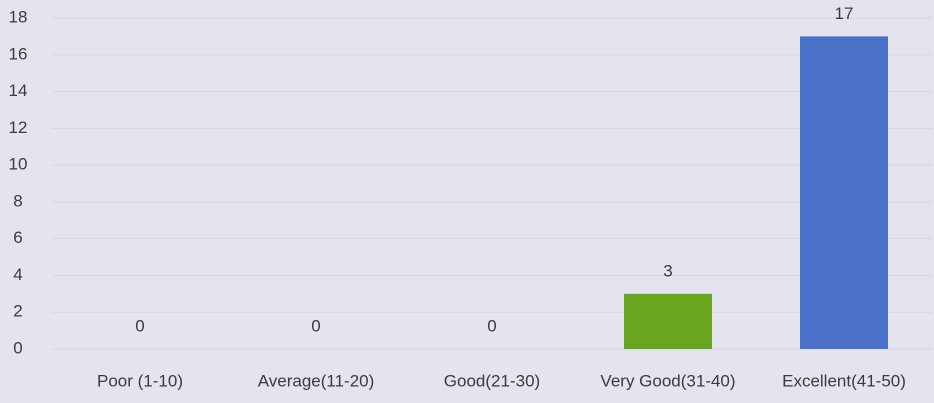 Image resolution: width=934 pixels, height=403 pixels. Describe the element at coordinates (18, 53) in the screenshot. I see `y-tick-label: 16` at that location.